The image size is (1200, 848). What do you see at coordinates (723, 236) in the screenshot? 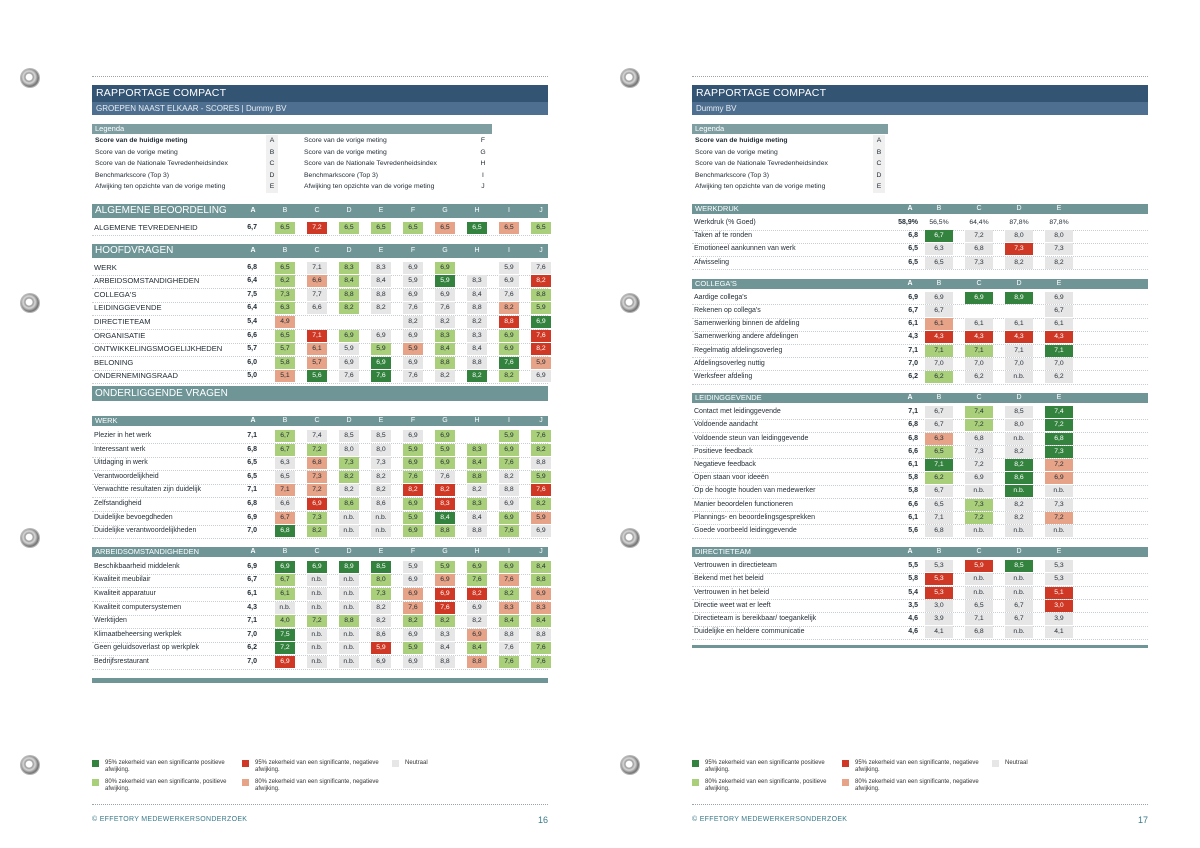
I see `row-label: Taken af te ronden` at bounding box center [723, 236].